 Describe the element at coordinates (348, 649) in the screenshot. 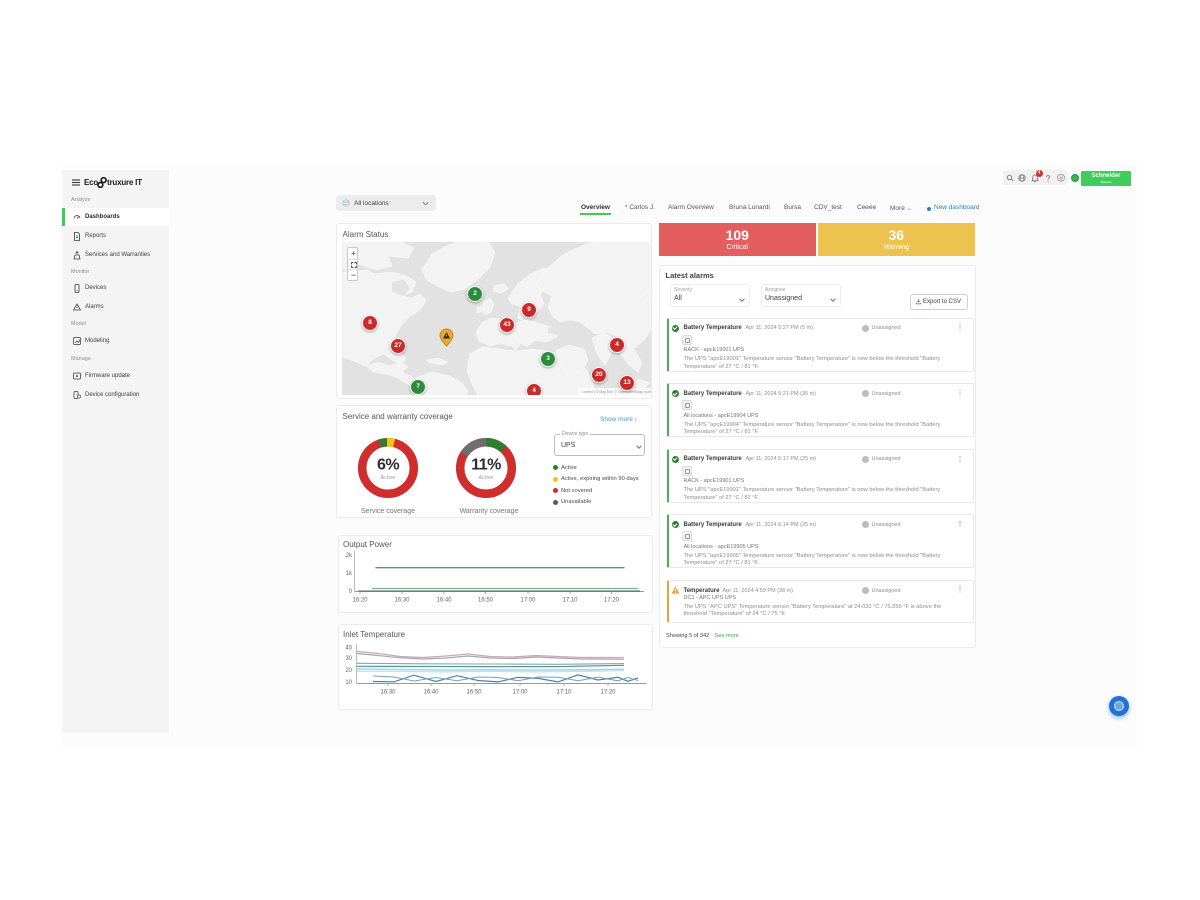

I see `svg-text: 40` at that location.